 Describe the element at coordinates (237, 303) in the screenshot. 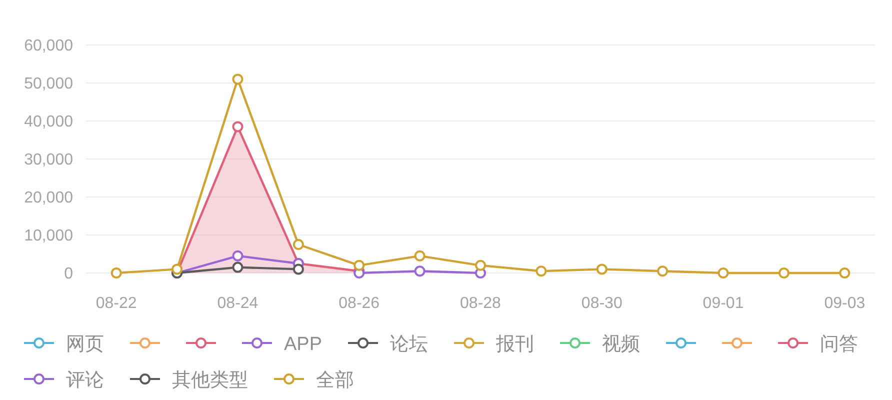

I see `x-tick-label: 08-24` at that location.